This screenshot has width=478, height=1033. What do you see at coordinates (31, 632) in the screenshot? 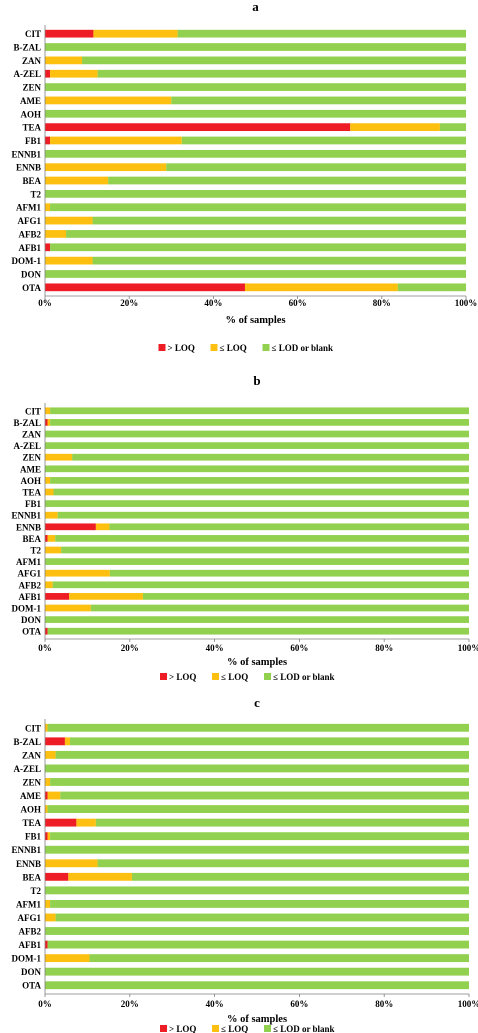
I see `category-label: OTA` at bounding box center [31, 632].